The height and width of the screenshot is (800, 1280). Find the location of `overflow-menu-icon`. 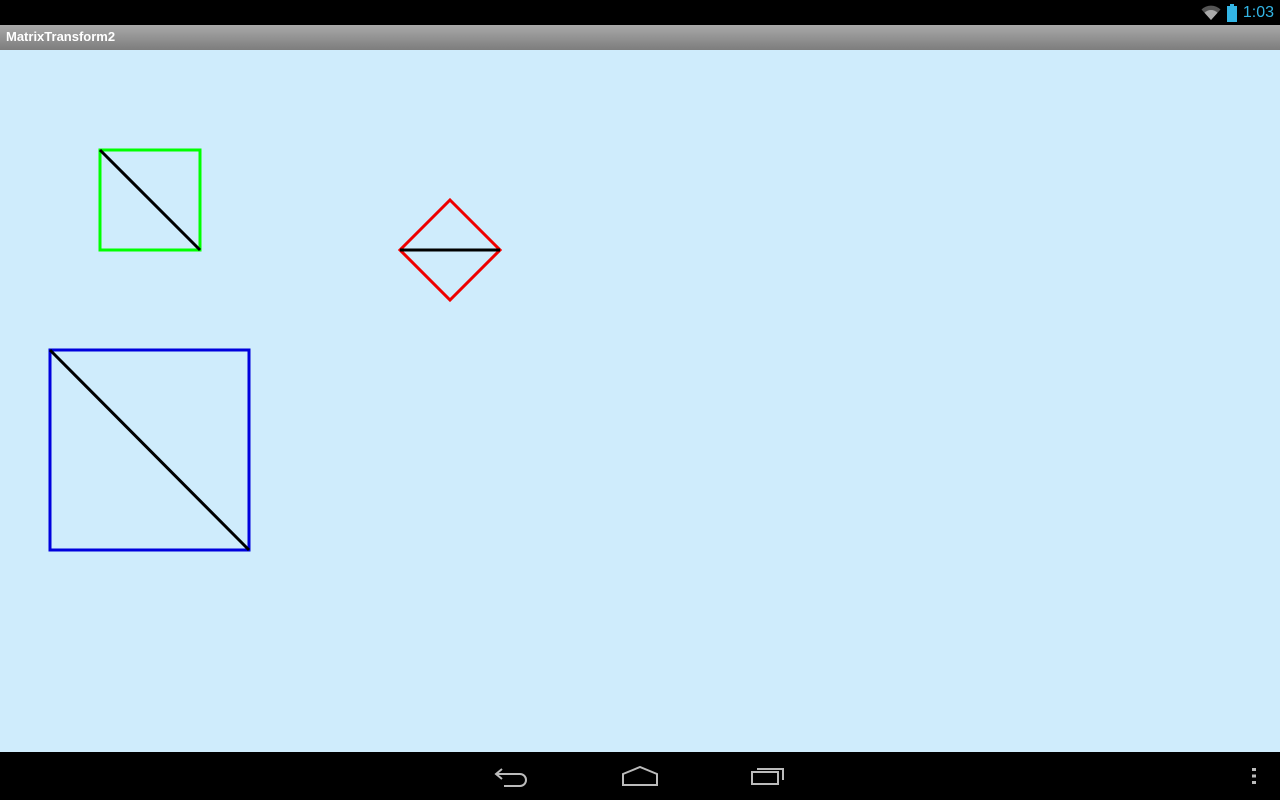

overflow-menu-icon is located at coordinates (1254, 776).